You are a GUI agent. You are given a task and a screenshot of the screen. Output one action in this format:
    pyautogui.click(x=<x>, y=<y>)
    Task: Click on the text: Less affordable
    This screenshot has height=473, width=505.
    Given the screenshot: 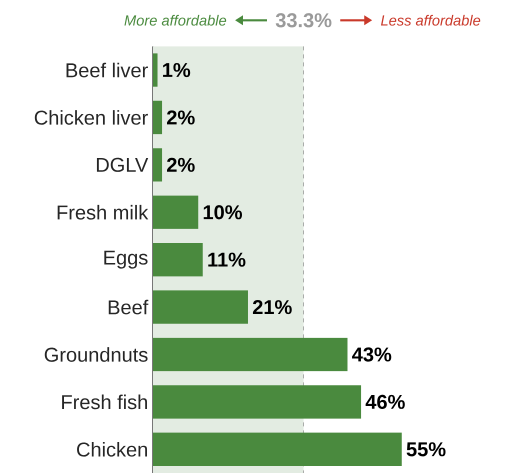 What is the action you would take?
    pyautogui.click(x=430, y=20)
    